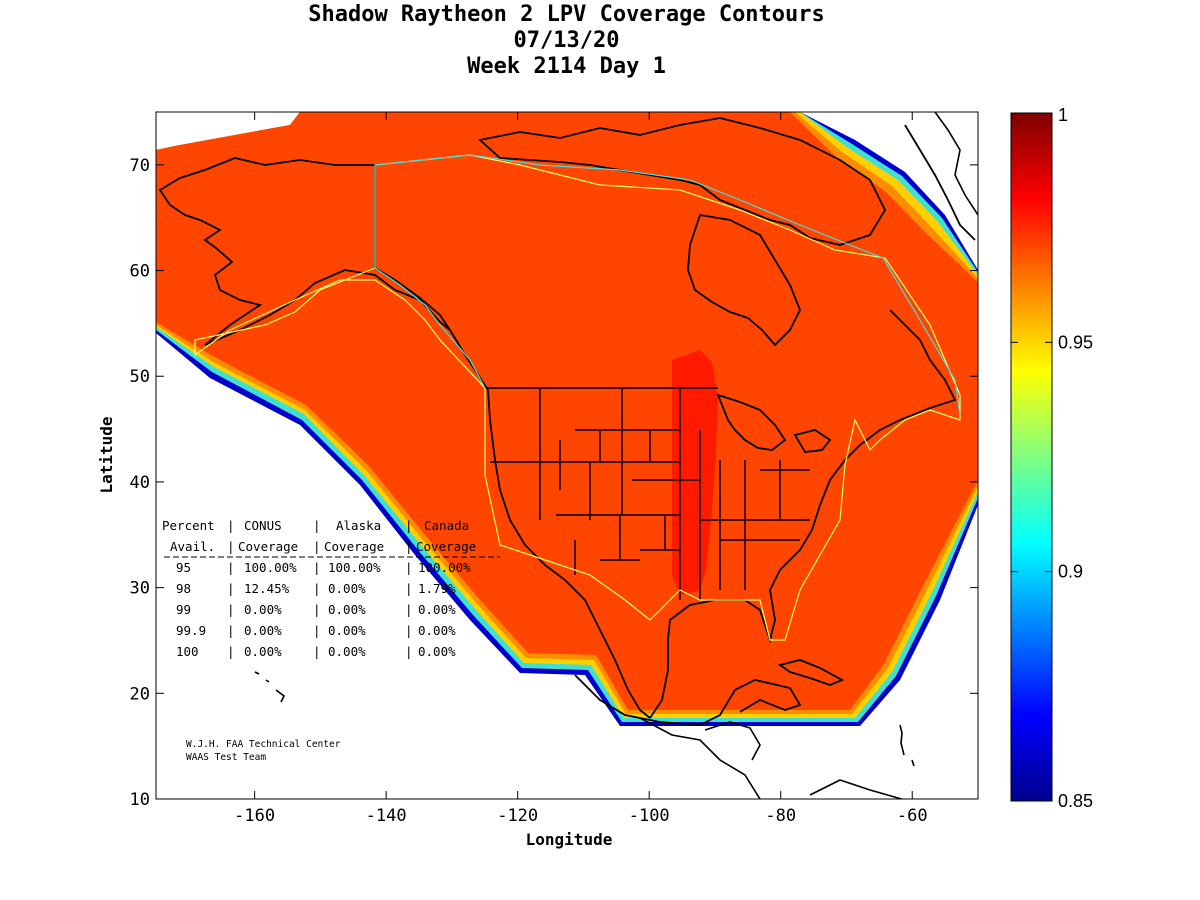 Image resolution: width=1200 pixels, height=900 pixels. Describe the element at coordinates (183, 609) in the screenshot. I see `table-row-cell: 99` at that location.